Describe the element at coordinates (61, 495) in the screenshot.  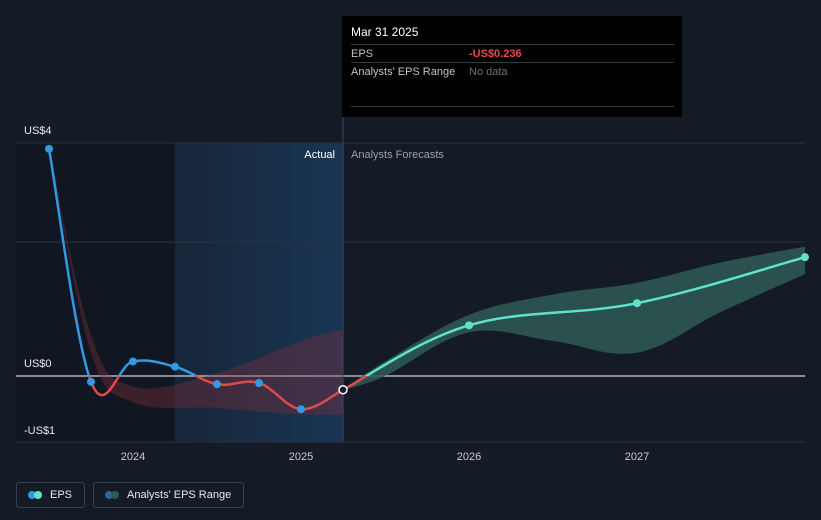
I see `legend-eps-label: EPS` at that location.